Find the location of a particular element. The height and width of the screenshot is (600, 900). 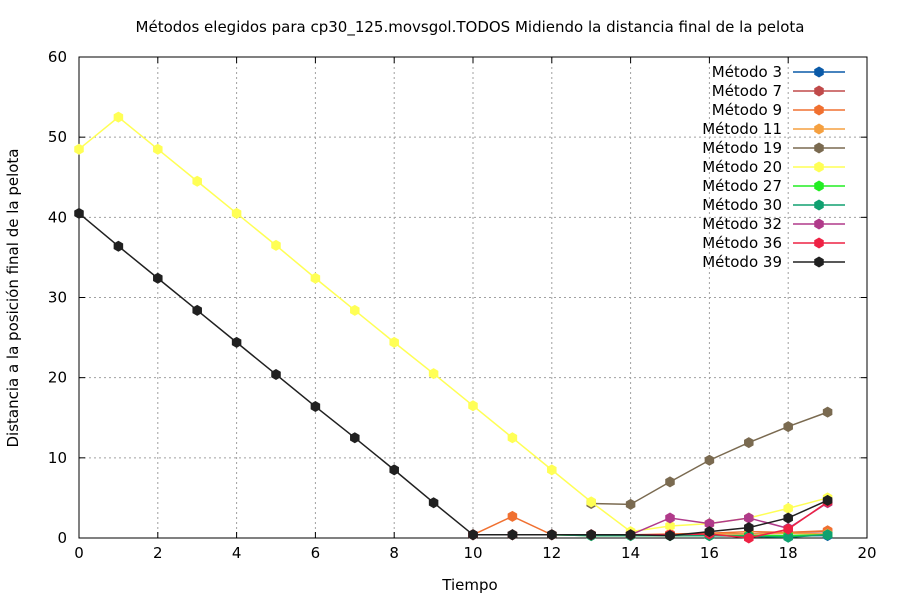

legend-label: Método 19 is located at coordinates (742, 148).